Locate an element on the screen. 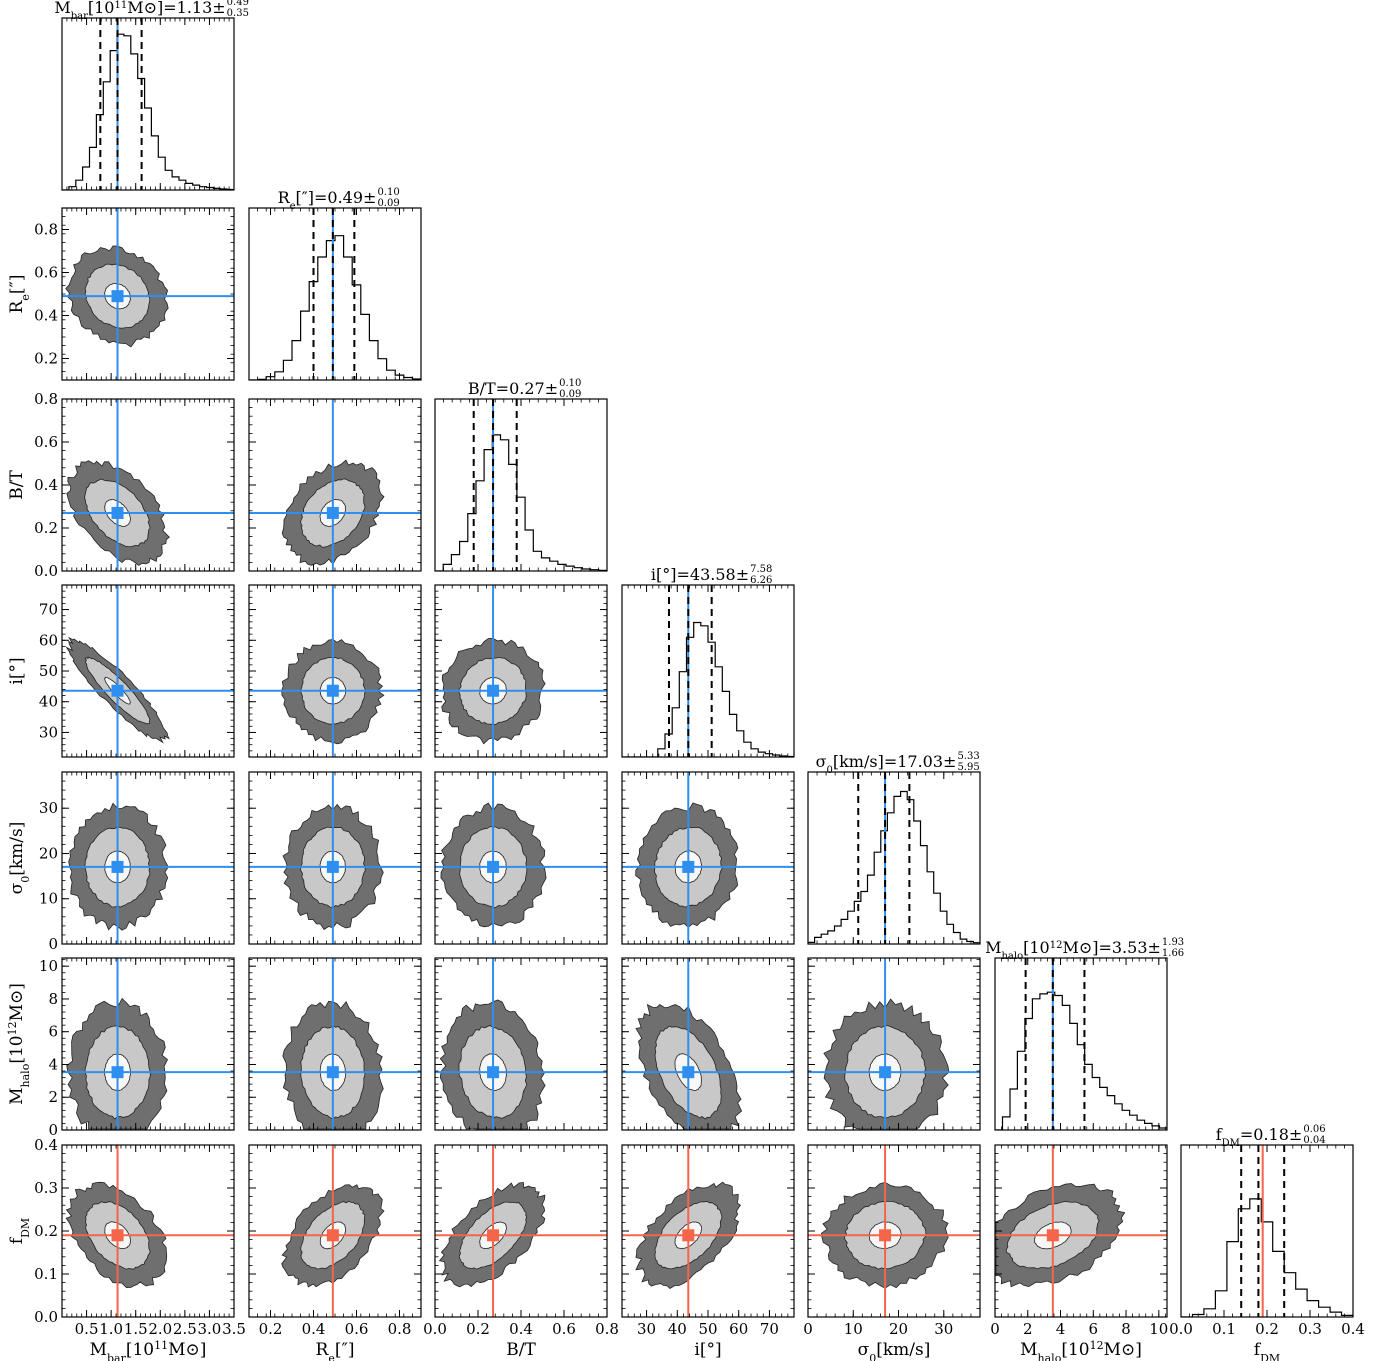 The width and height of the screenshot is (1390, 1361). y-axis-label-sigma_0: σ0[km/s] is located at coordinates (19, 858).